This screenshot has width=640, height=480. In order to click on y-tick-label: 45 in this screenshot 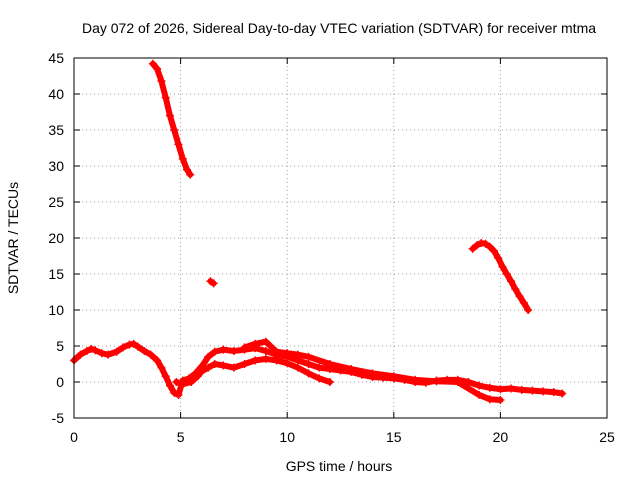, I will do `click(56, 58)`.